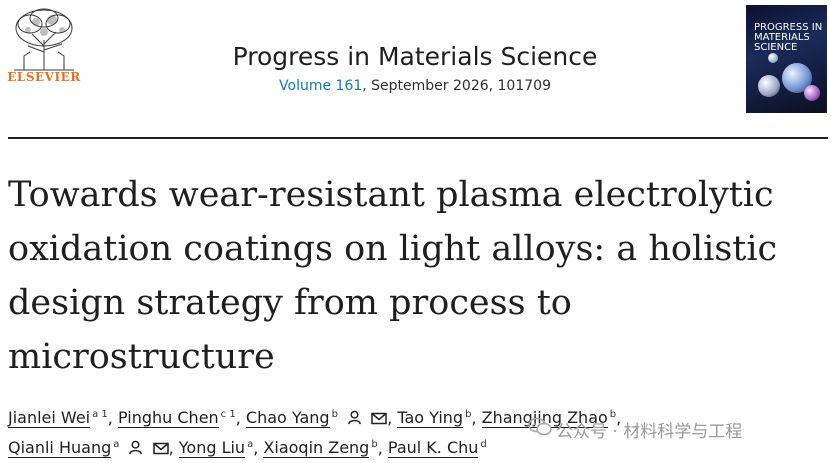  What do you see at coordinates (786, 59) in the screenshot?
I see `journal-cover-image: PROGRESS IN MATERIALS SCIENCE` at bounding box center [786, 59].